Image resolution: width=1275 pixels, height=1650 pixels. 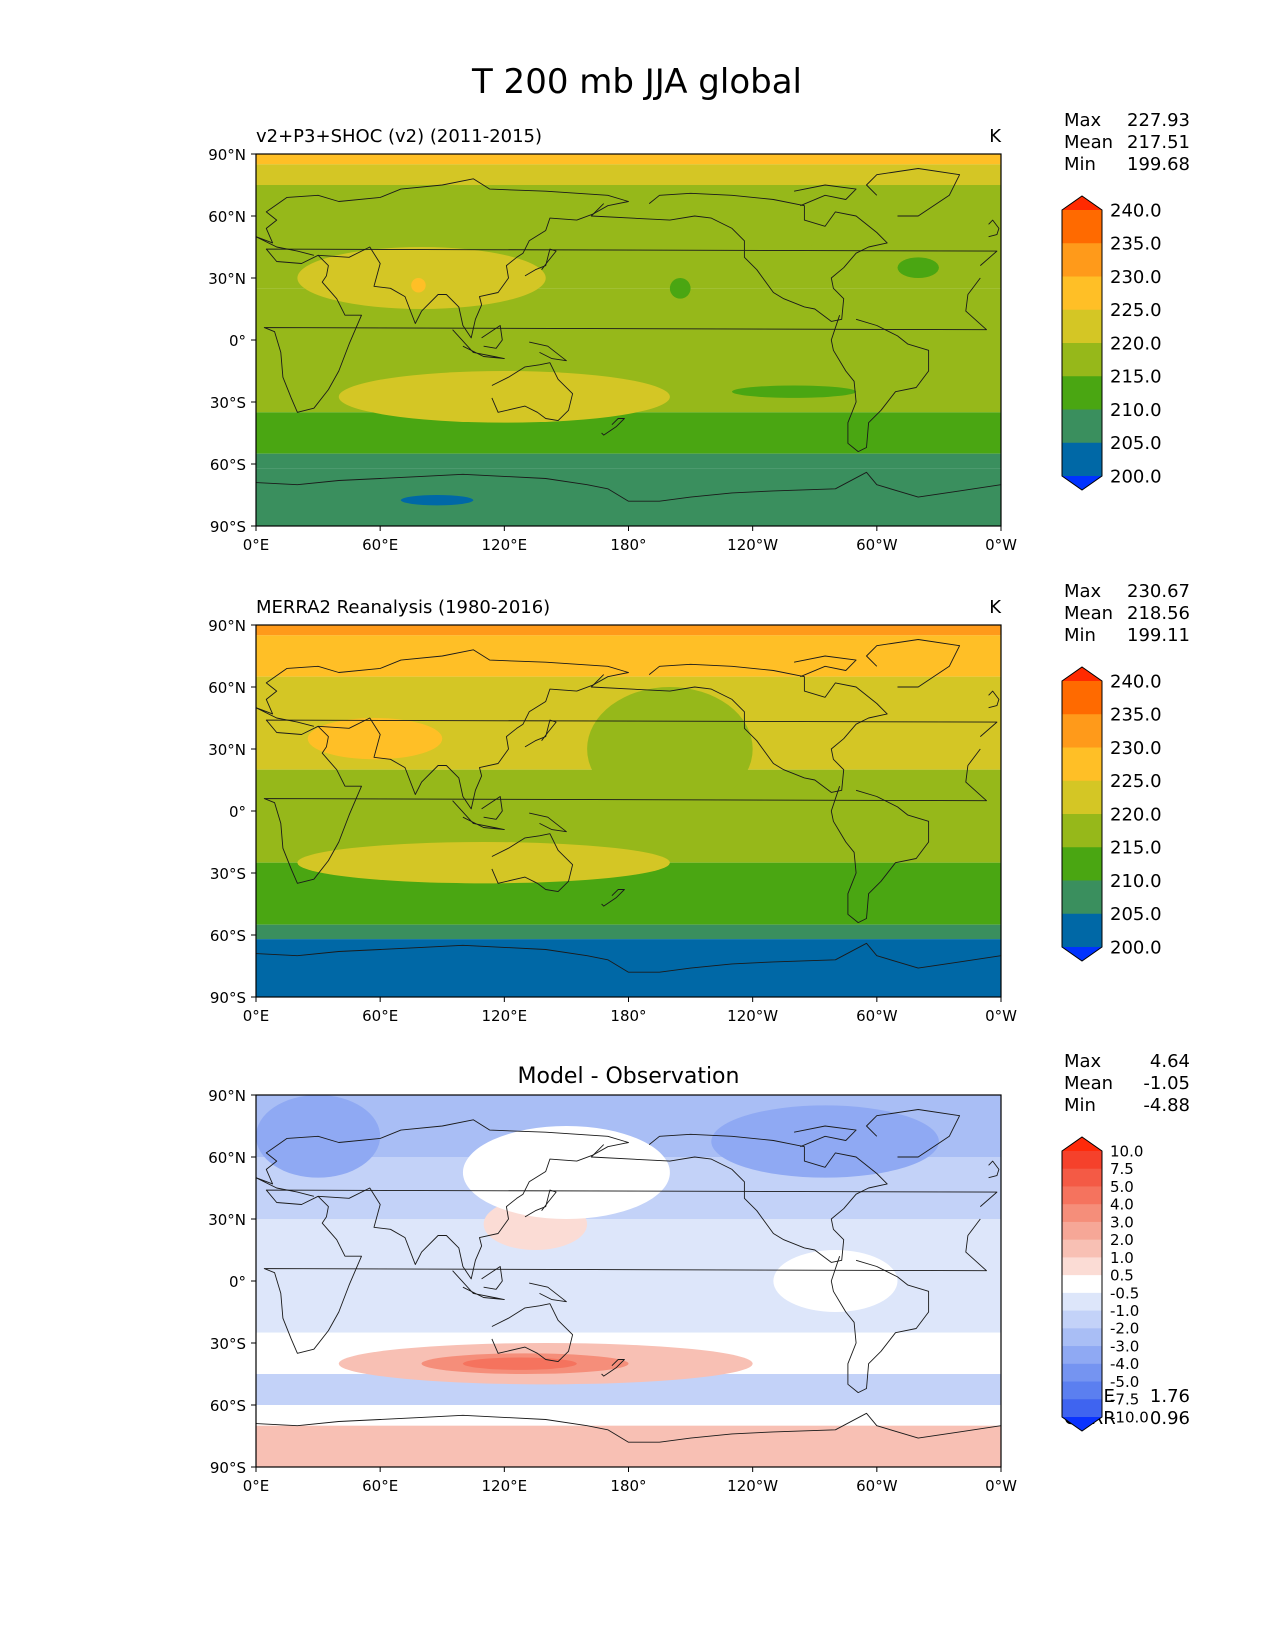 I want to click on colorbar-tick-label: 225.0, so click(x=1136, y=310).